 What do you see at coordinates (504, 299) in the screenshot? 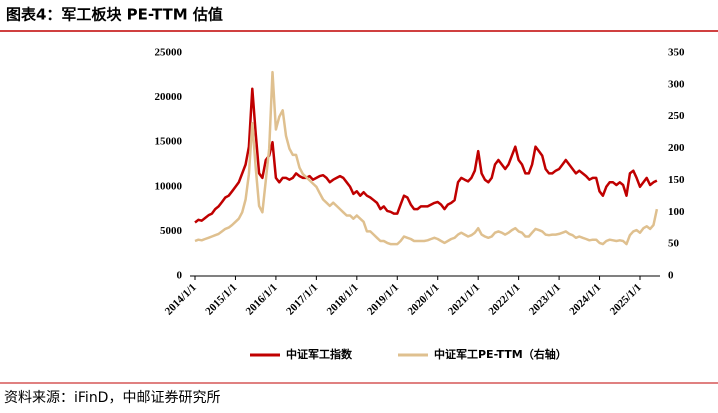
I see `x-tick-label: 2022/1/1` at bounding box center [504, 299].